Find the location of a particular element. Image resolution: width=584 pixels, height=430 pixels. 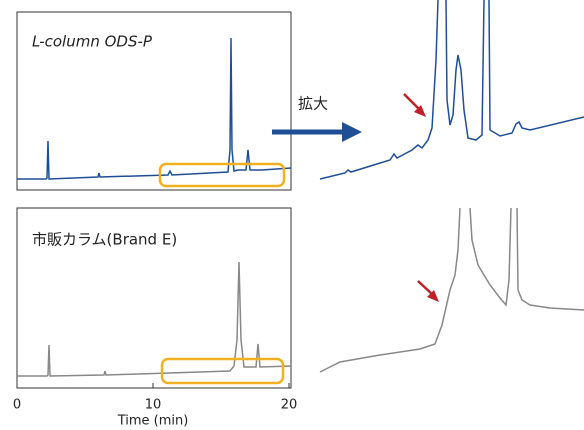

x-tick-label: 0 is located at coordinates (17, 405).